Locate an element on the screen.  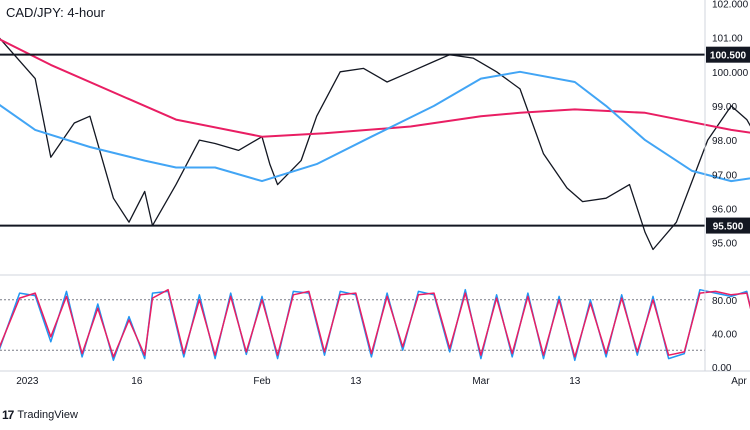
time-tick-label: Apr is located at coordinates (739, 381).